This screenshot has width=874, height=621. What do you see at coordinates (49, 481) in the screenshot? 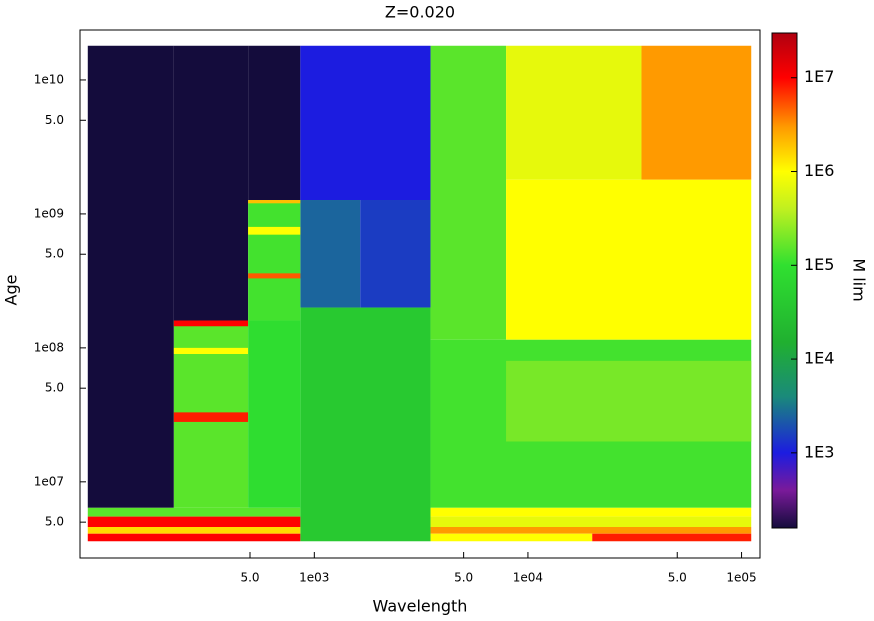
I see `y-tick-label: 1e07` at bounding box center [49, 481].